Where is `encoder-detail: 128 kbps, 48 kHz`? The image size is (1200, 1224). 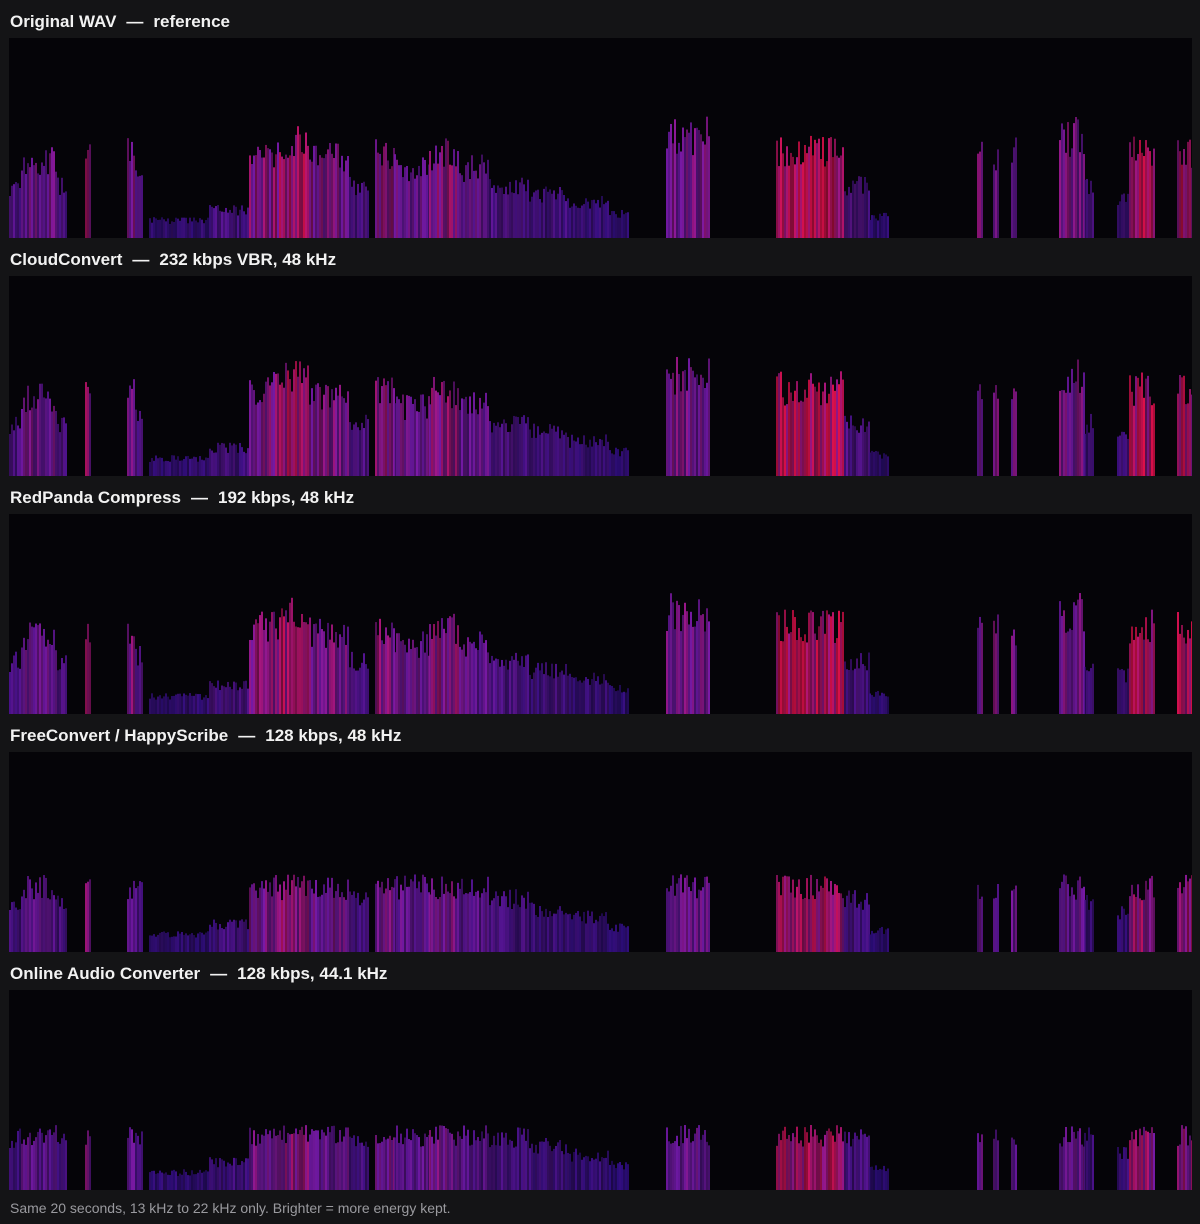
encoder-detail: 128 kbps, 48 kHz is located at coordinates (333, 735).